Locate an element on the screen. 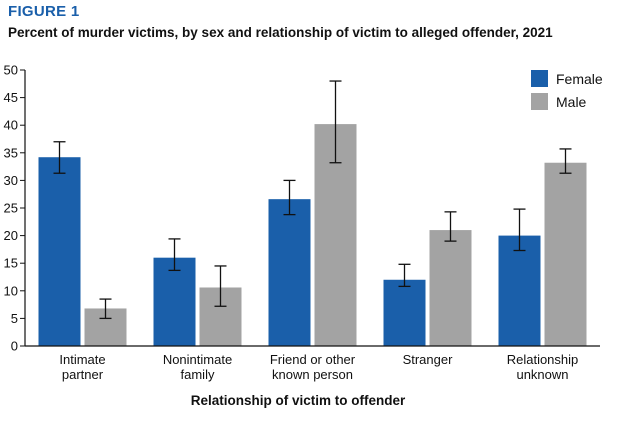 Image resolution: width=624 pixels, height=422 pixels. x-tick-label-line: known person is located at coordinates (312, 374).